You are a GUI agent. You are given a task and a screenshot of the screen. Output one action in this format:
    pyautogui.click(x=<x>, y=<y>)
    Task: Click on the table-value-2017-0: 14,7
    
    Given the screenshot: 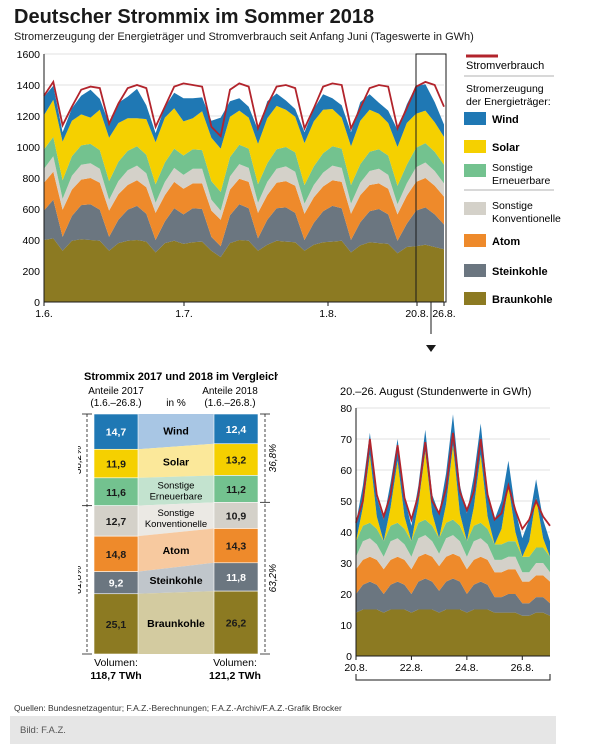 What is the action you would take?
    pyautogui.click(x=116, y=433)
    